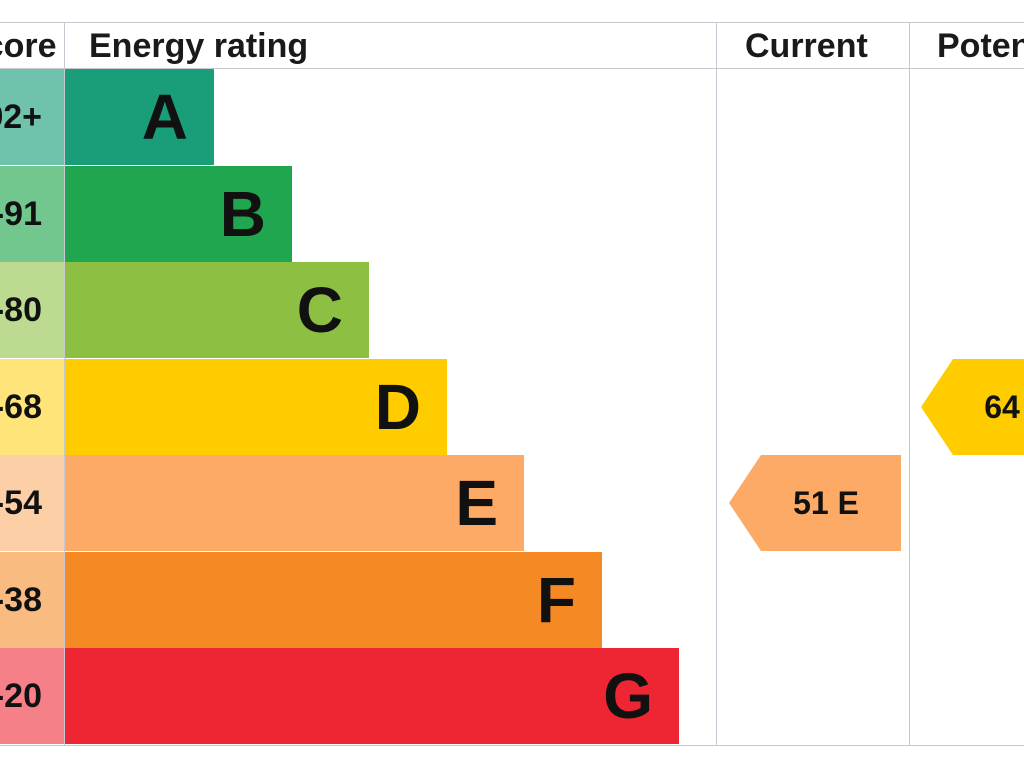 The width and height of the screenshot is (1024, 768). Describe the element at coordinates (294, 503) in the screenshot. I see `band-bar-e: E` at that location.